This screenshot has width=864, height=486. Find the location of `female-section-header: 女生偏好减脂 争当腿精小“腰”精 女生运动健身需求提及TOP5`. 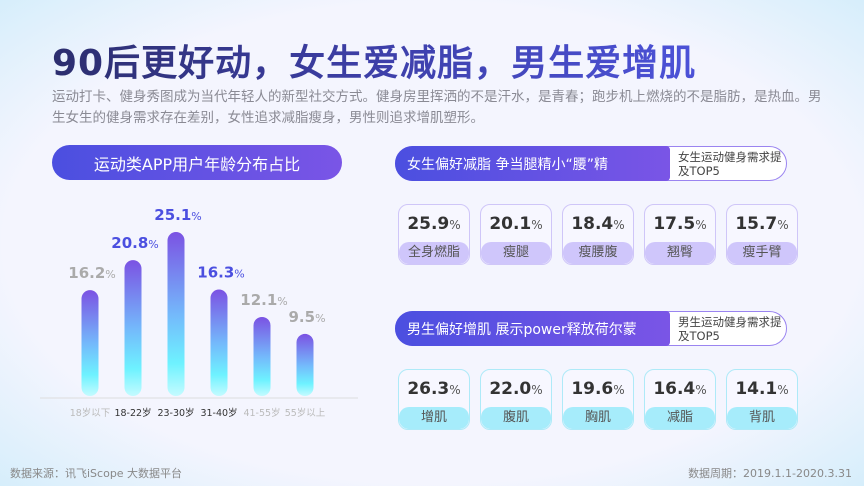

female-section-header: 女生偏好减脂 争当腿精小“腰”精 女生运动健身需求提及TOP5 is located at coordinates (591, 163).